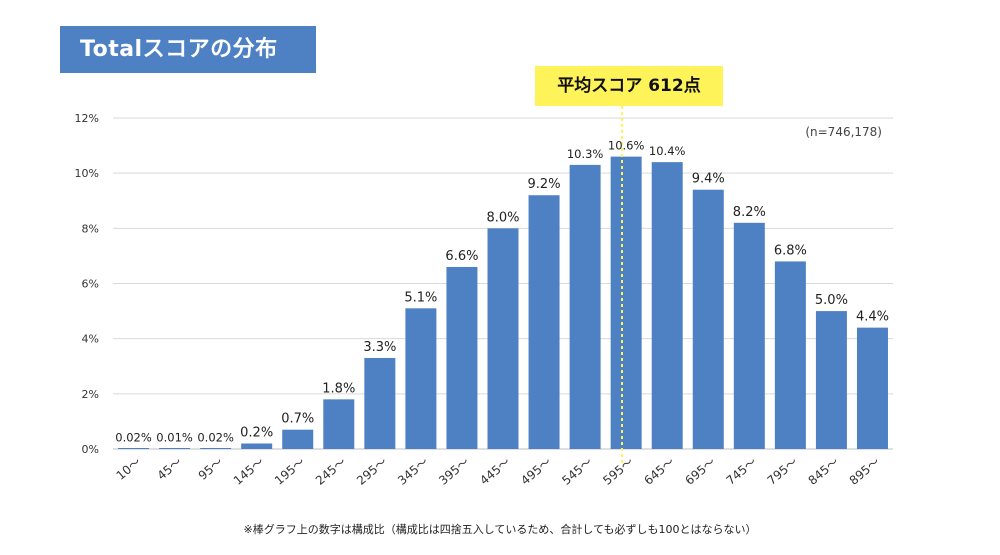 The image size is (1000, 555). Describe the element at coordinates (708, 179) in the screenshot. I see `data-label: 9.4%` at that location.